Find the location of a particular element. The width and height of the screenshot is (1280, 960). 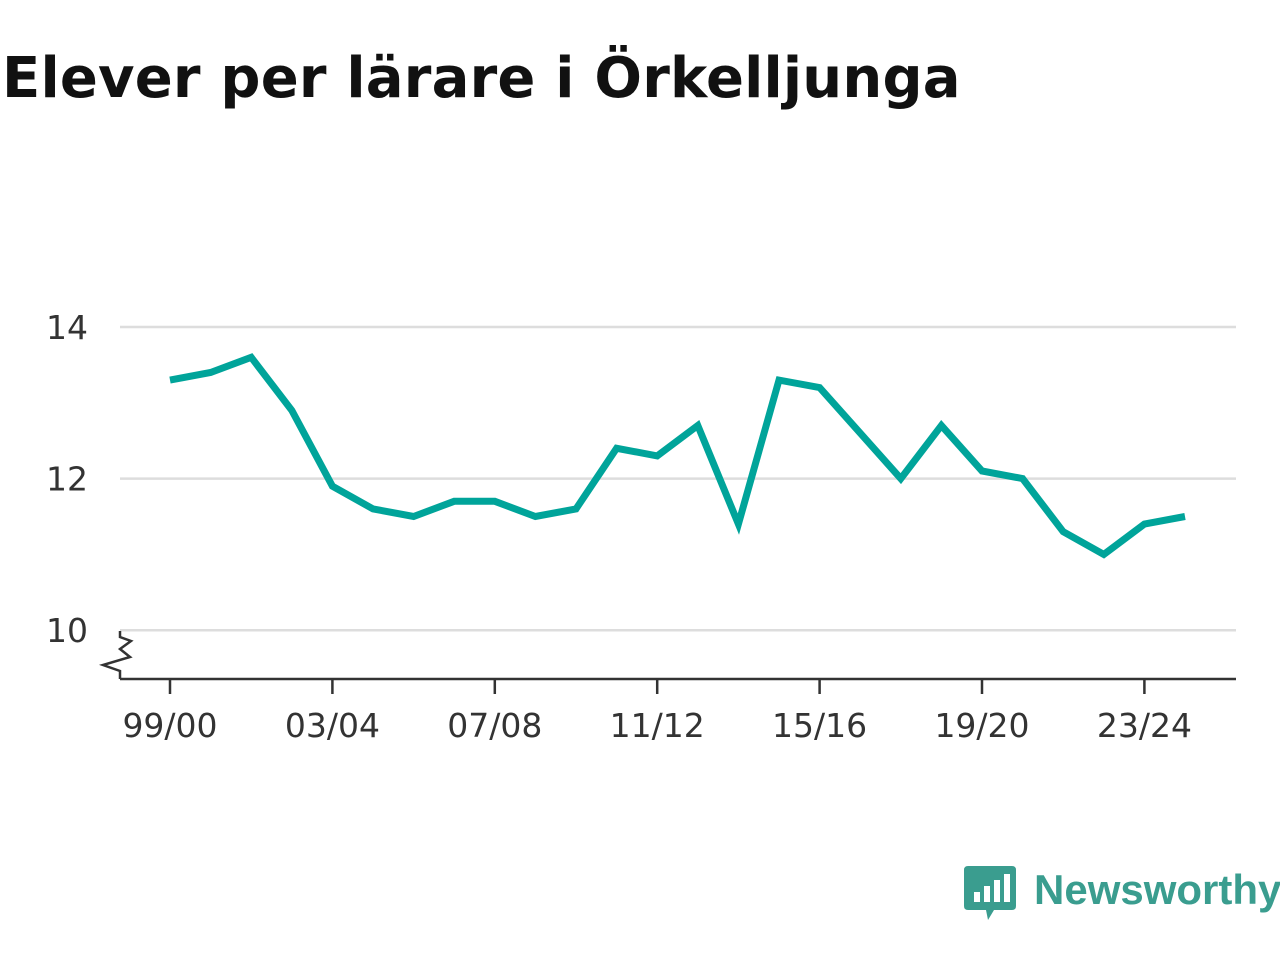

y-tick-label: 10 is located at coordinates (67, 630).